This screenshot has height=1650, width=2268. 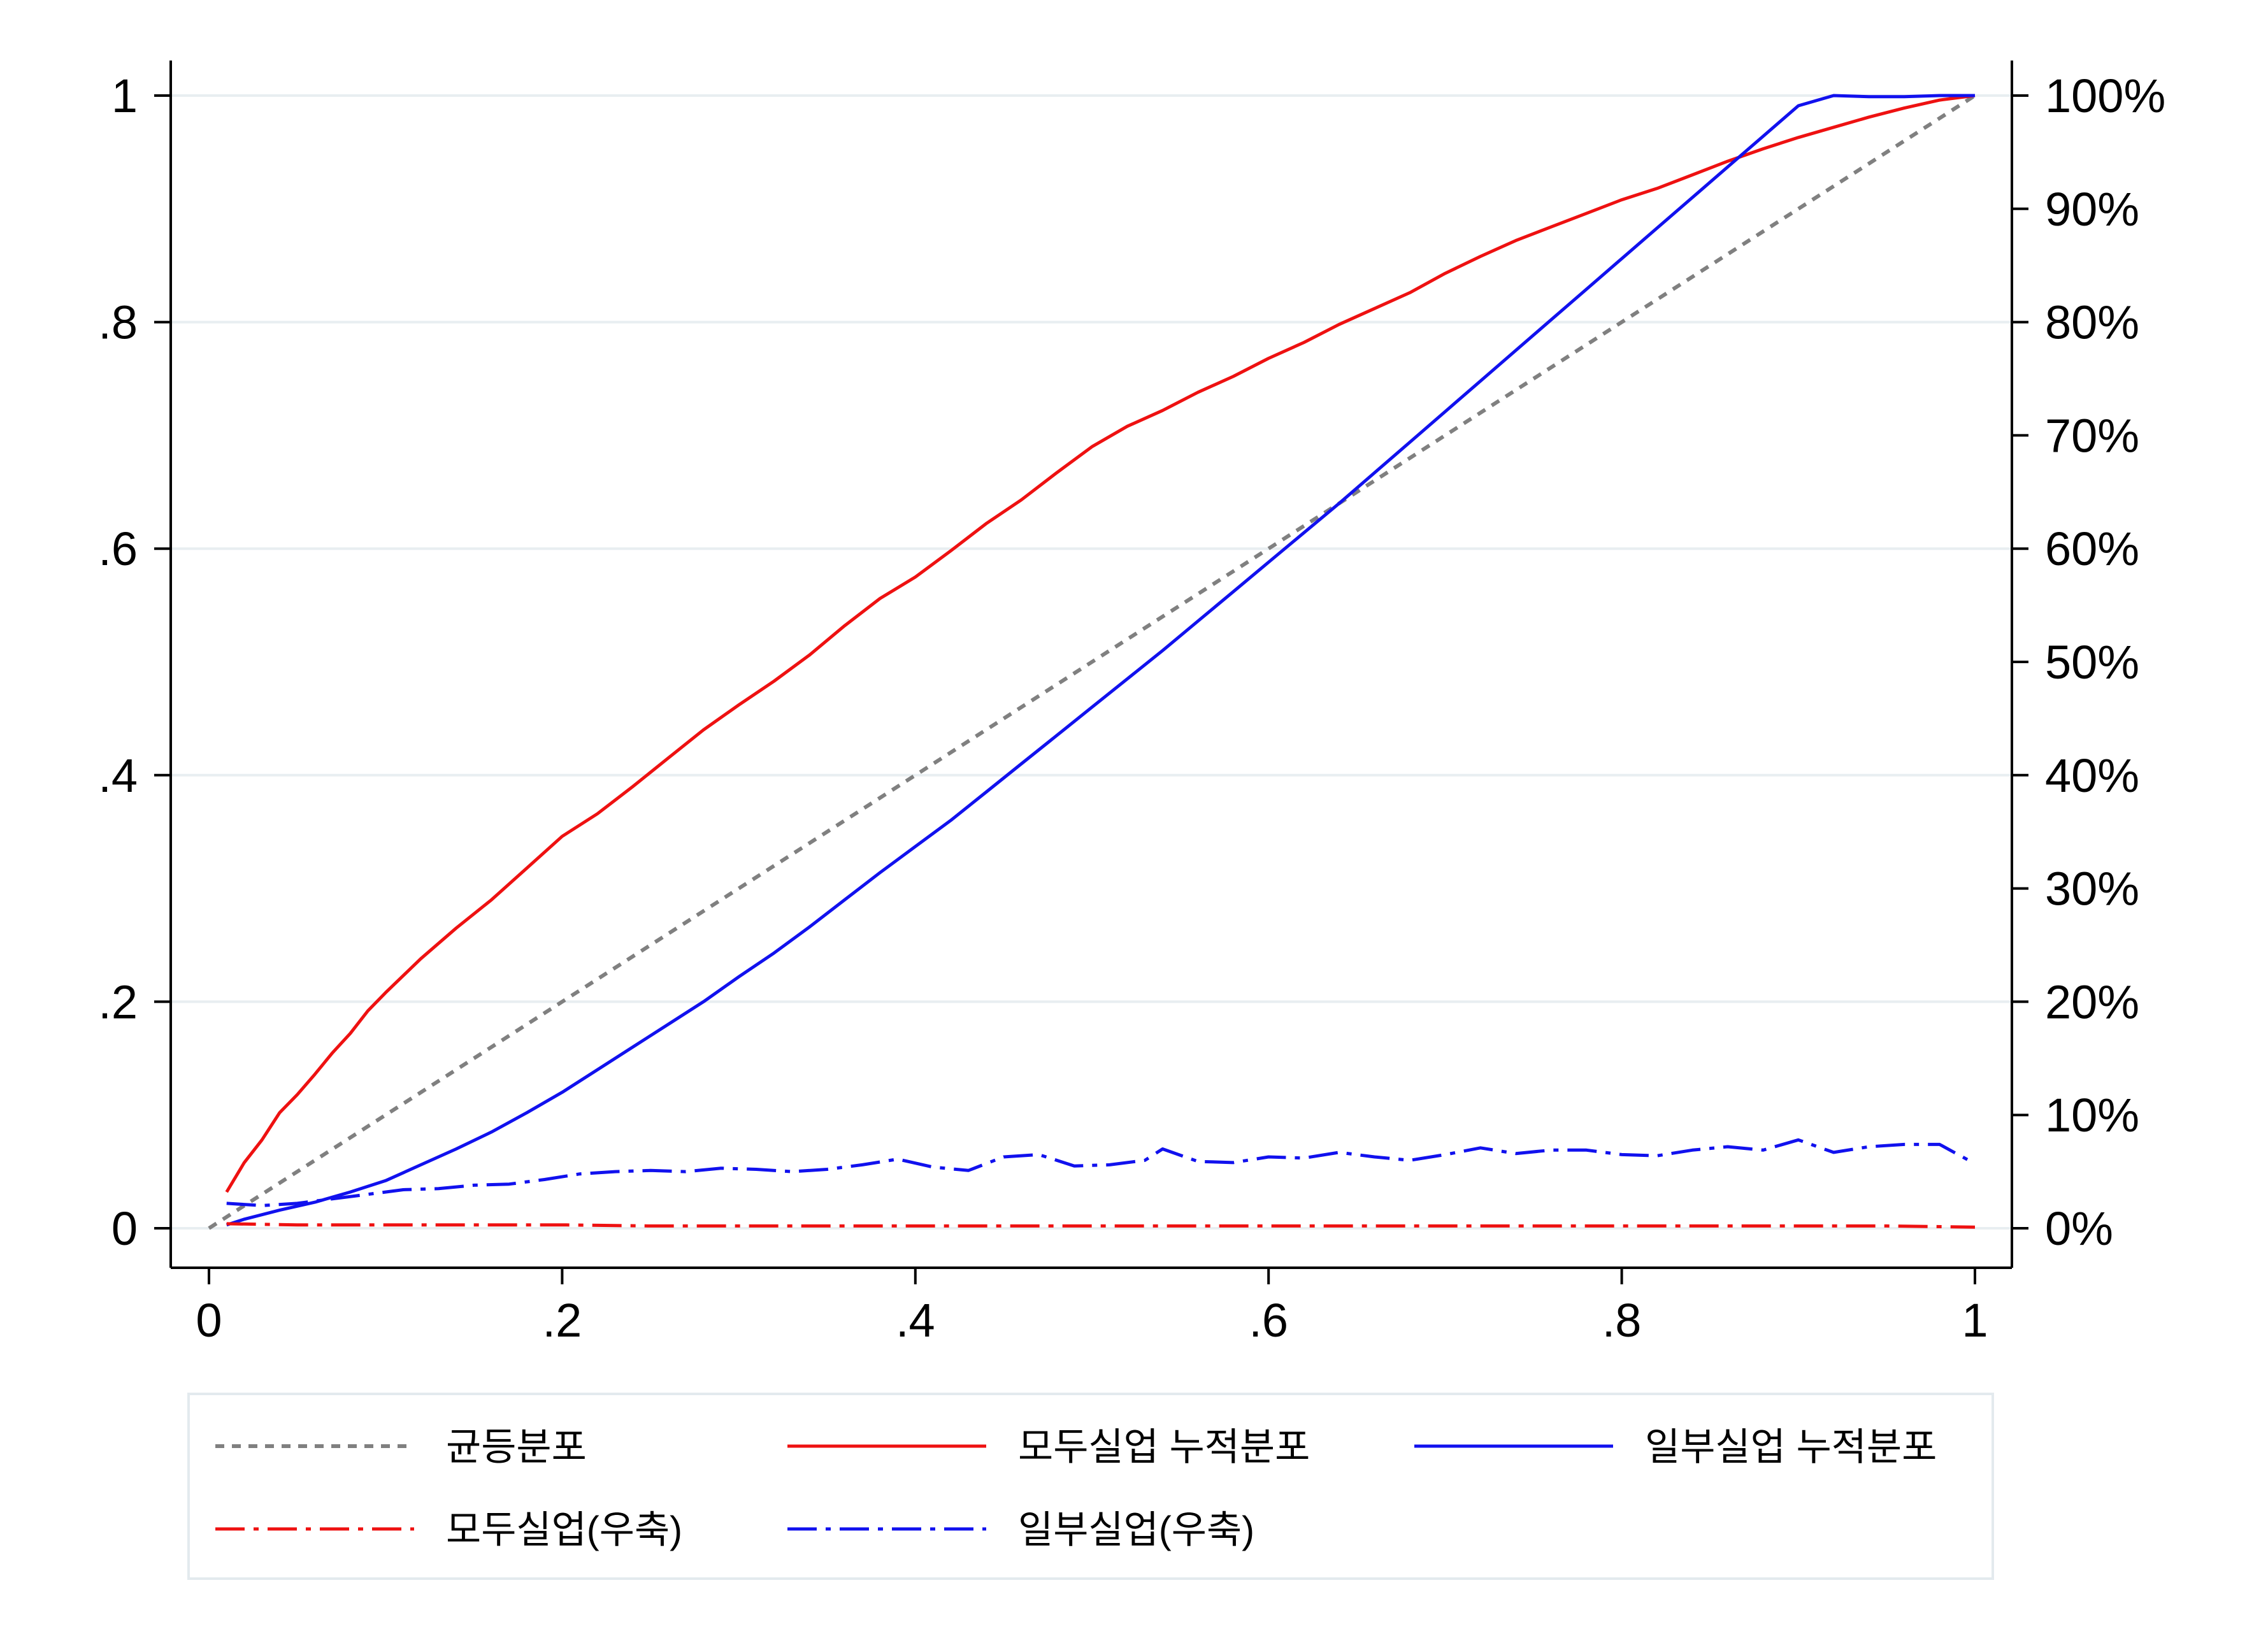 I want to click on x-tick-label: 0, so click(x=209, y=1320).